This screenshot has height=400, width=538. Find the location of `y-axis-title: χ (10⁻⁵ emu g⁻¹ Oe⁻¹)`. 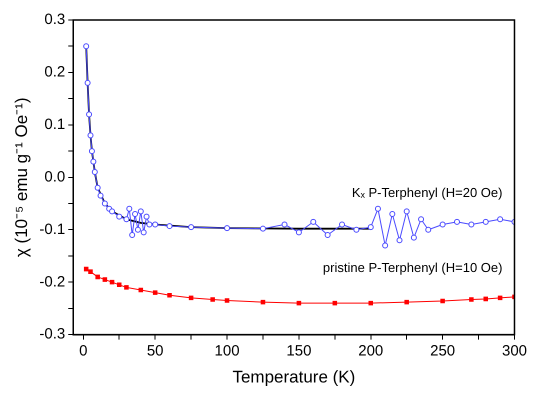

y-axis-title: χ (10⁻⁵ emu g⁻¹ Oe⁻¹) is located at coordinates (21, 177).